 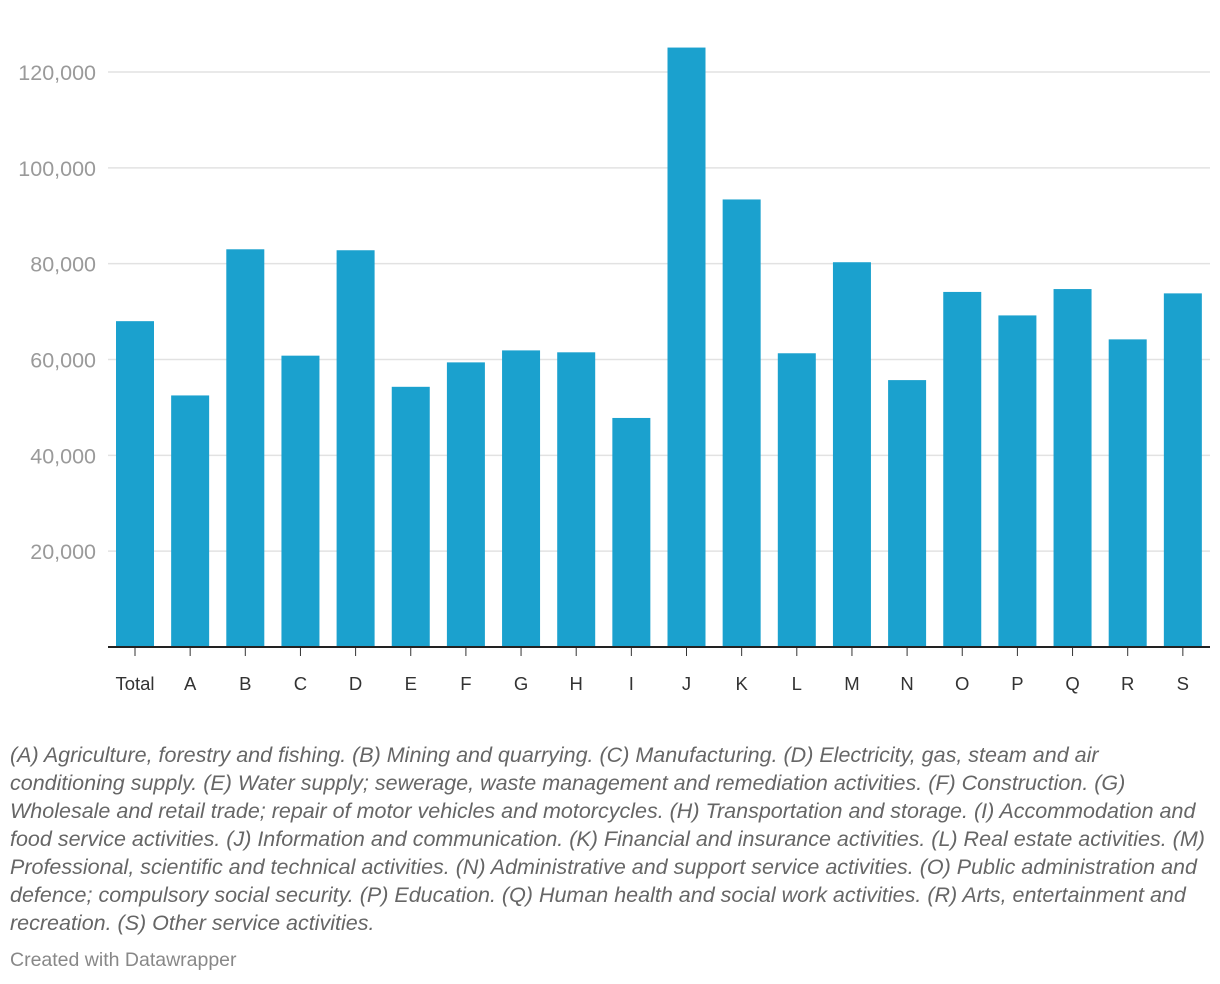 I want to click on x-tick-label: I, so click(x=631, y=683).